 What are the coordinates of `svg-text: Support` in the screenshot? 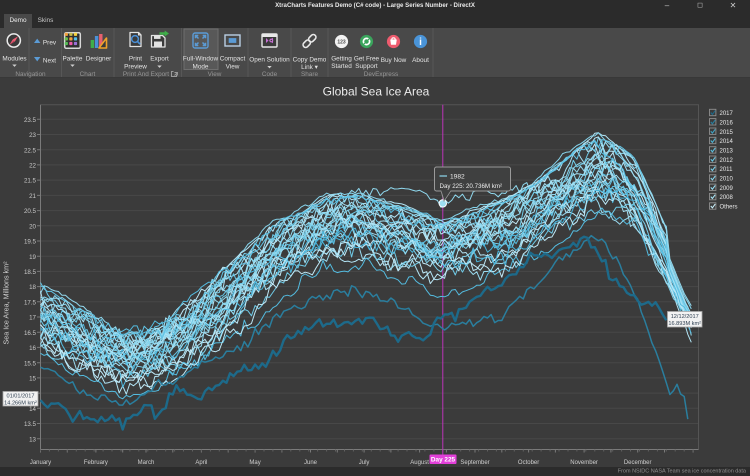 It's located at (366, 66).